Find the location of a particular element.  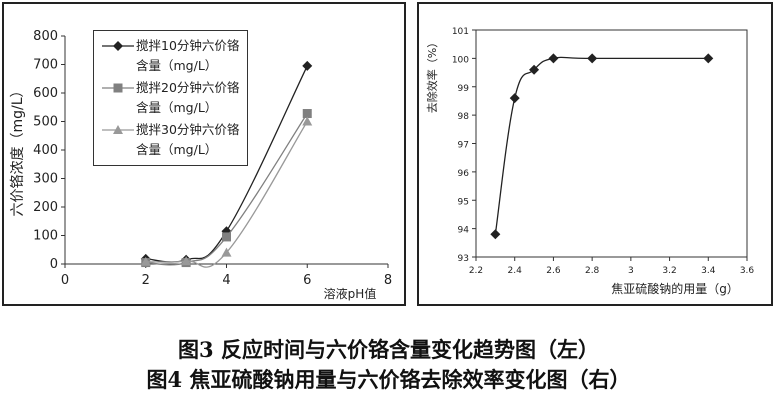

y-tick-label: 96 is located at coordinates (464, 174).